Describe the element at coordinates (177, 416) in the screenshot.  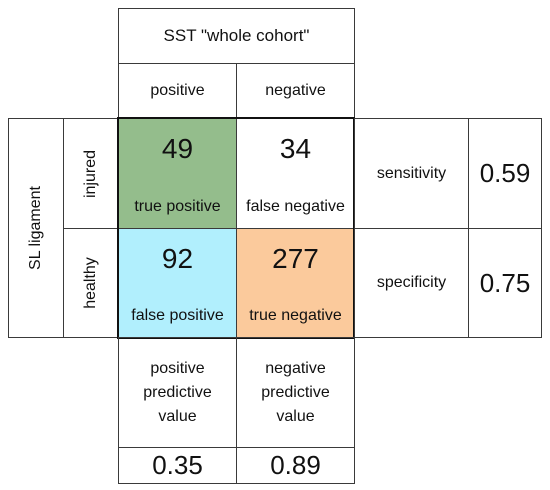
I see `ppv-label-line3: value` at that location.